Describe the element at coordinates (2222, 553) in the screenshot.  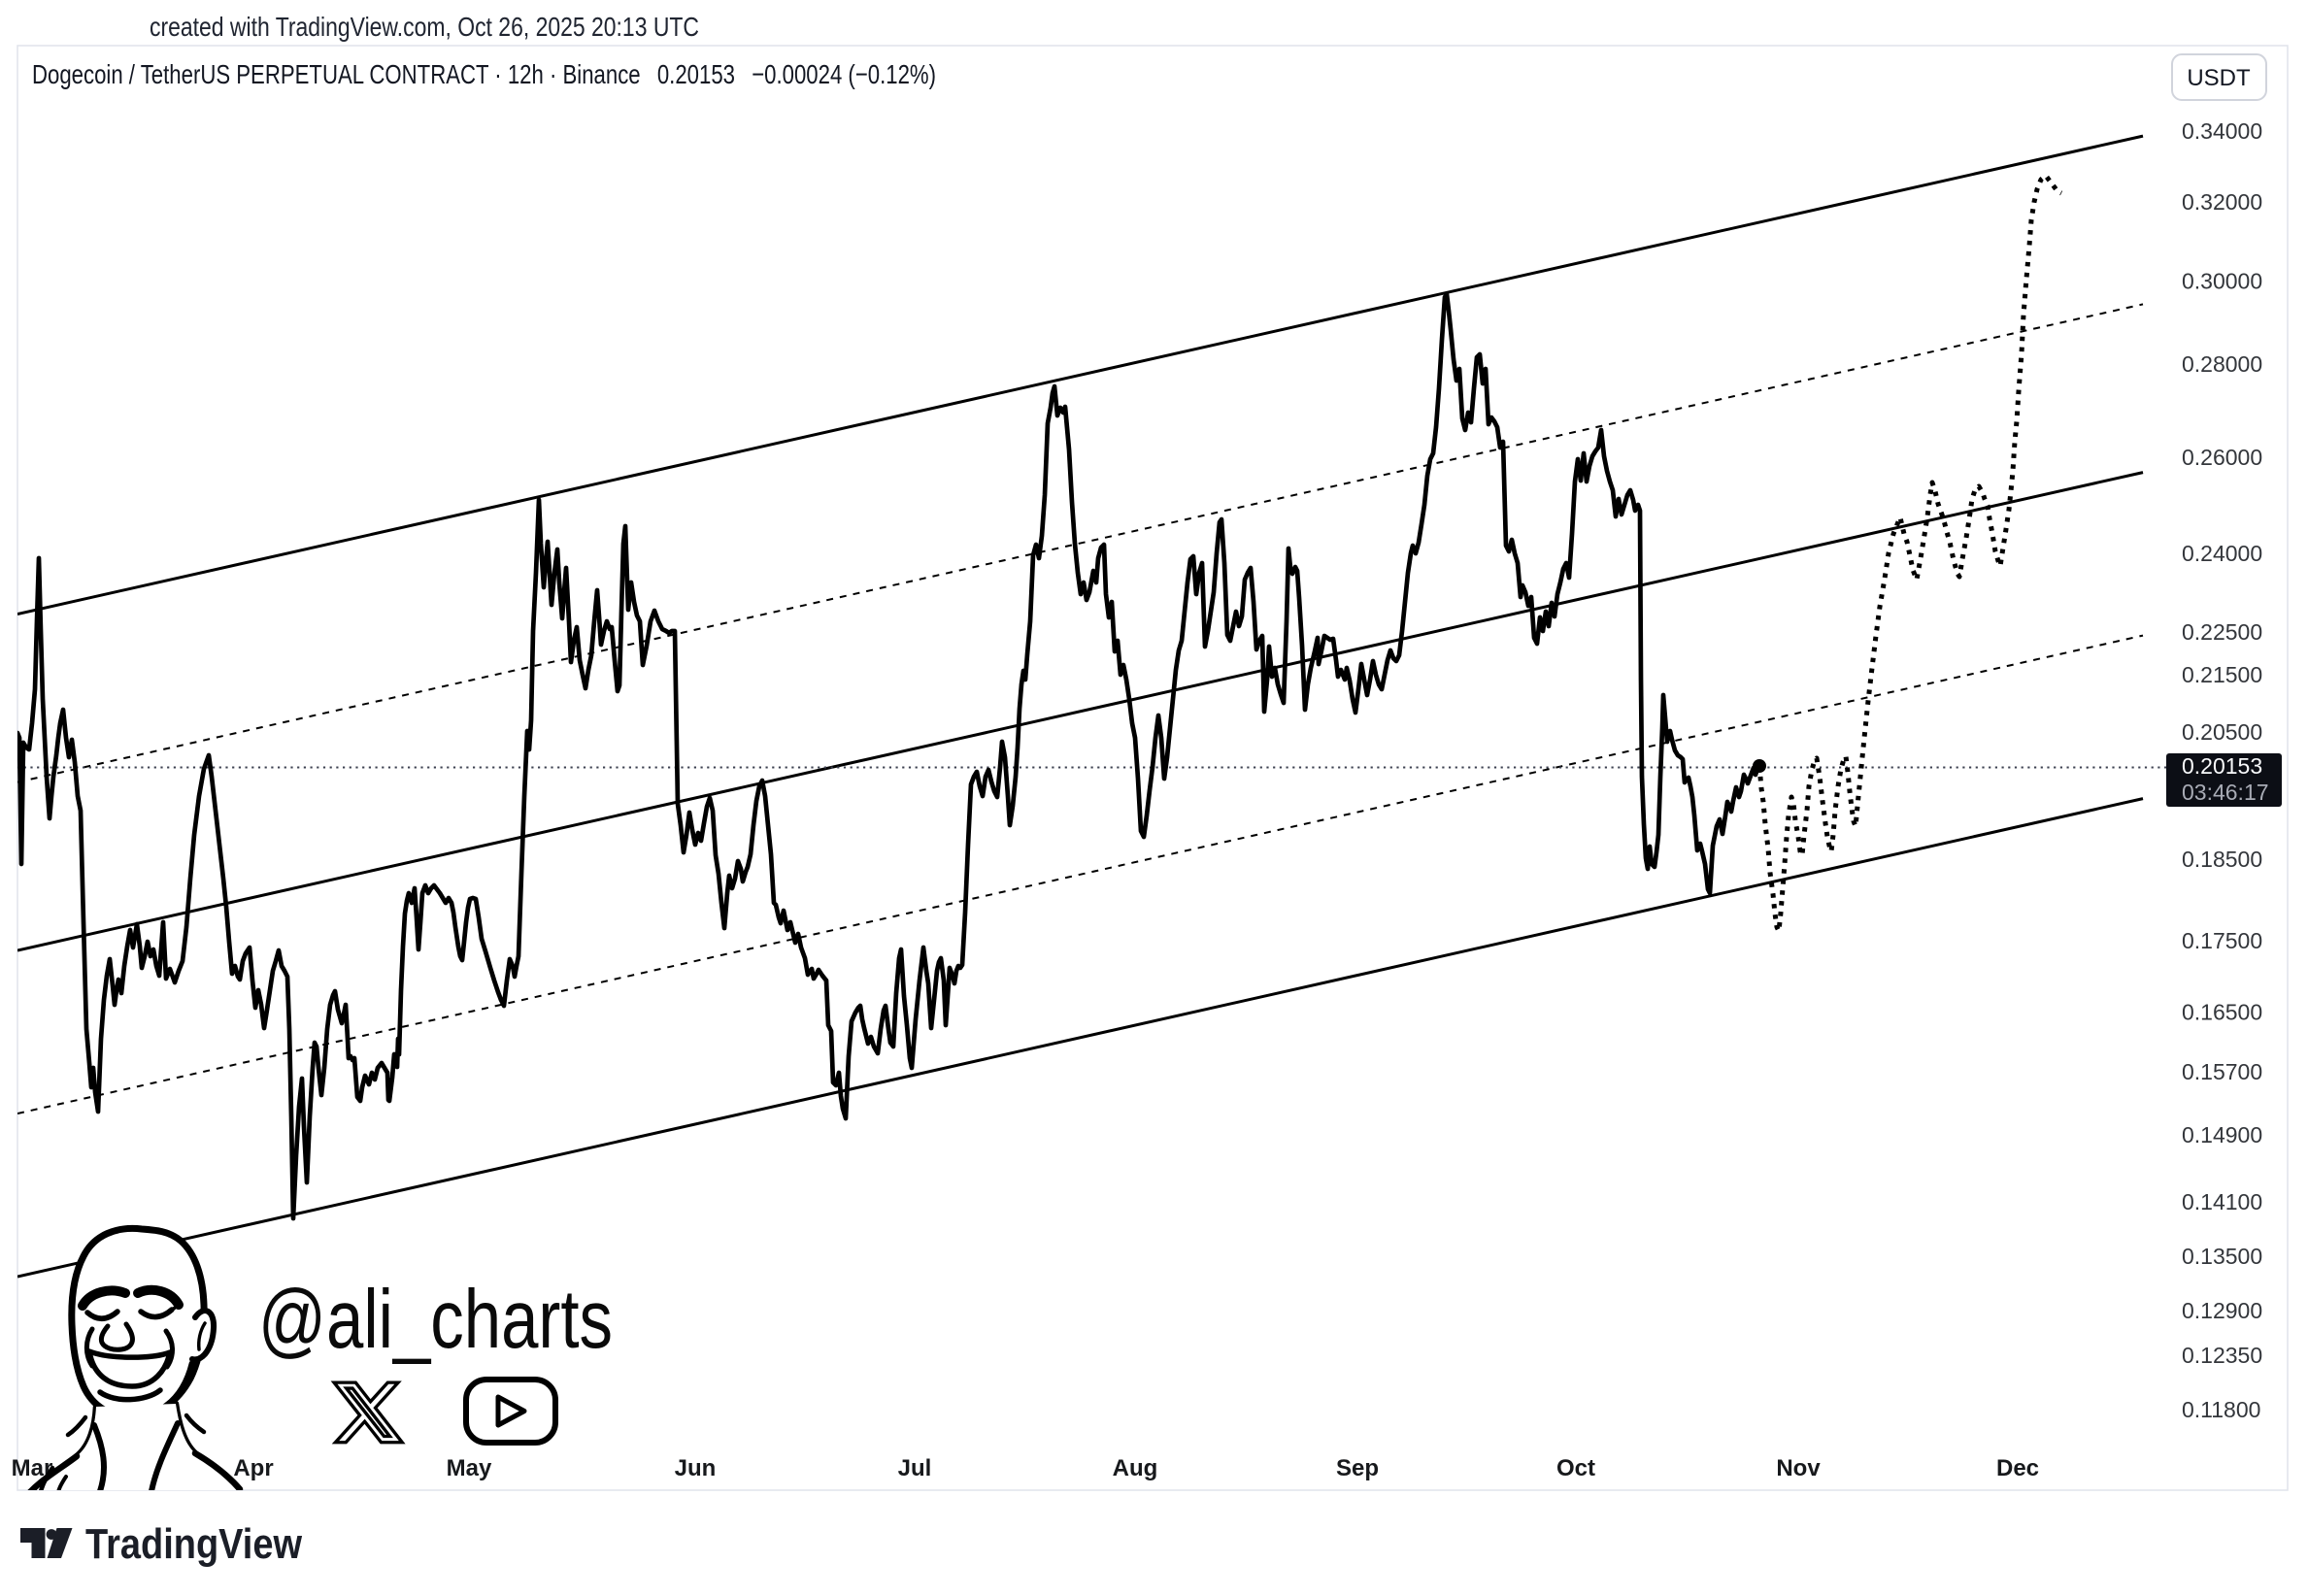
I see `svg-text: 0.24000` at that location.